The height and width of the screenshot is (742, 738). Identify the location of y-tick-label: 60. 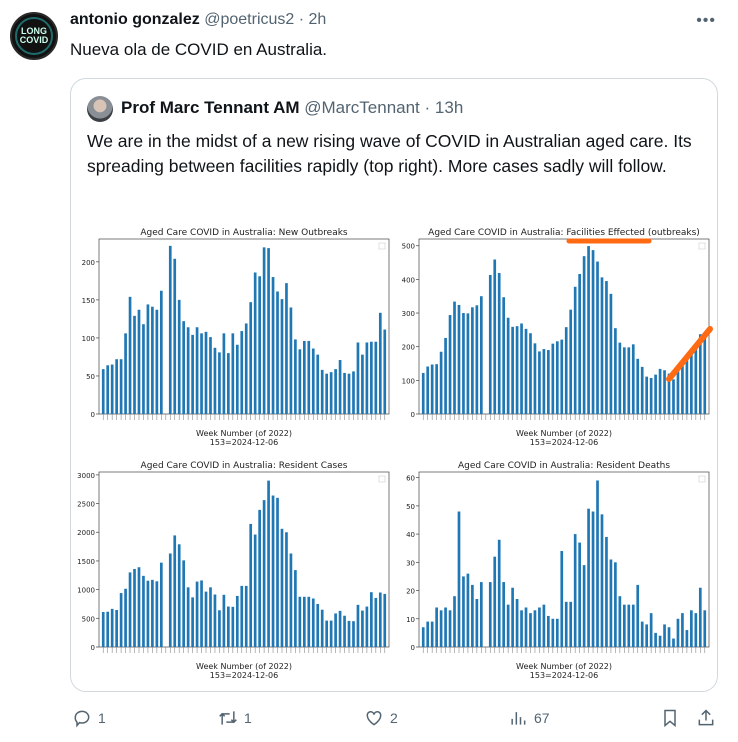
(410, 479).